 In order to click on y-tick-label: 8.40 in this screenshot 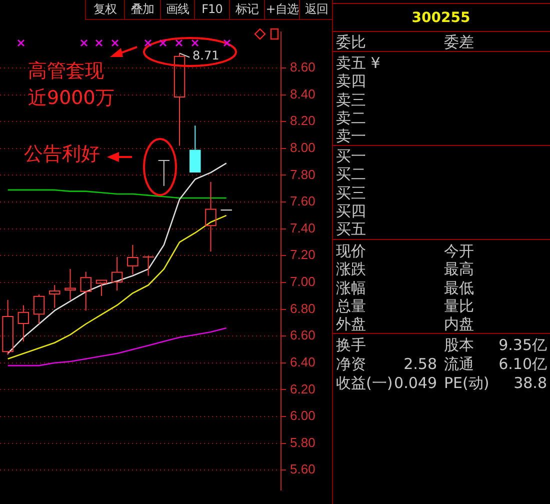, I will do `click(303, 94)`.